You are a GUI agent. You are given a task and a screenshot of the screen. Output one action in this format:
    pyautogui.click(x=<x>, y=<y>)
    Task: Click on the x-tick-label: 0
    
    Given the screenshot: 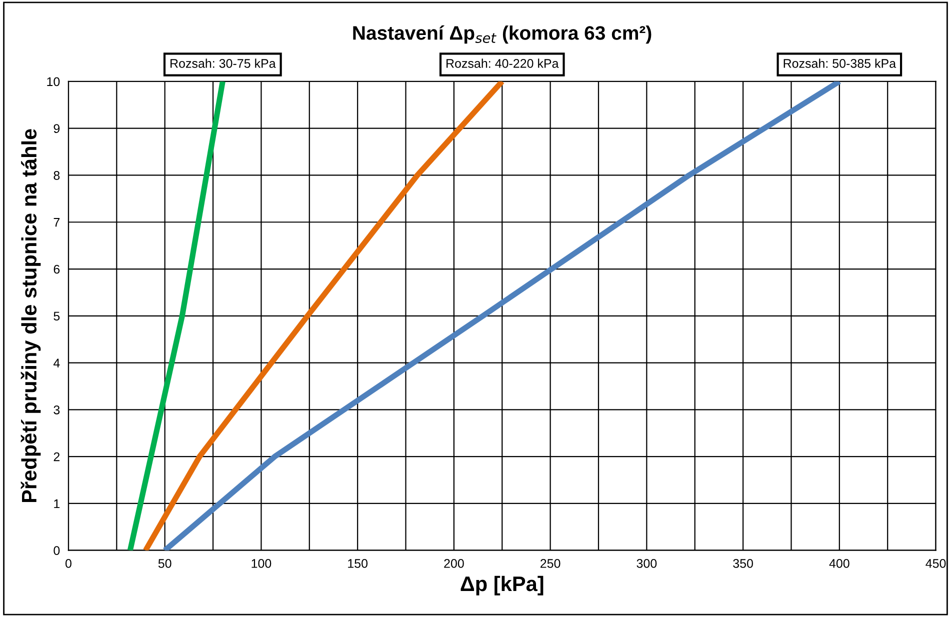 What is the action you would take?
    pyautogui.click(x=68, y=563)
    